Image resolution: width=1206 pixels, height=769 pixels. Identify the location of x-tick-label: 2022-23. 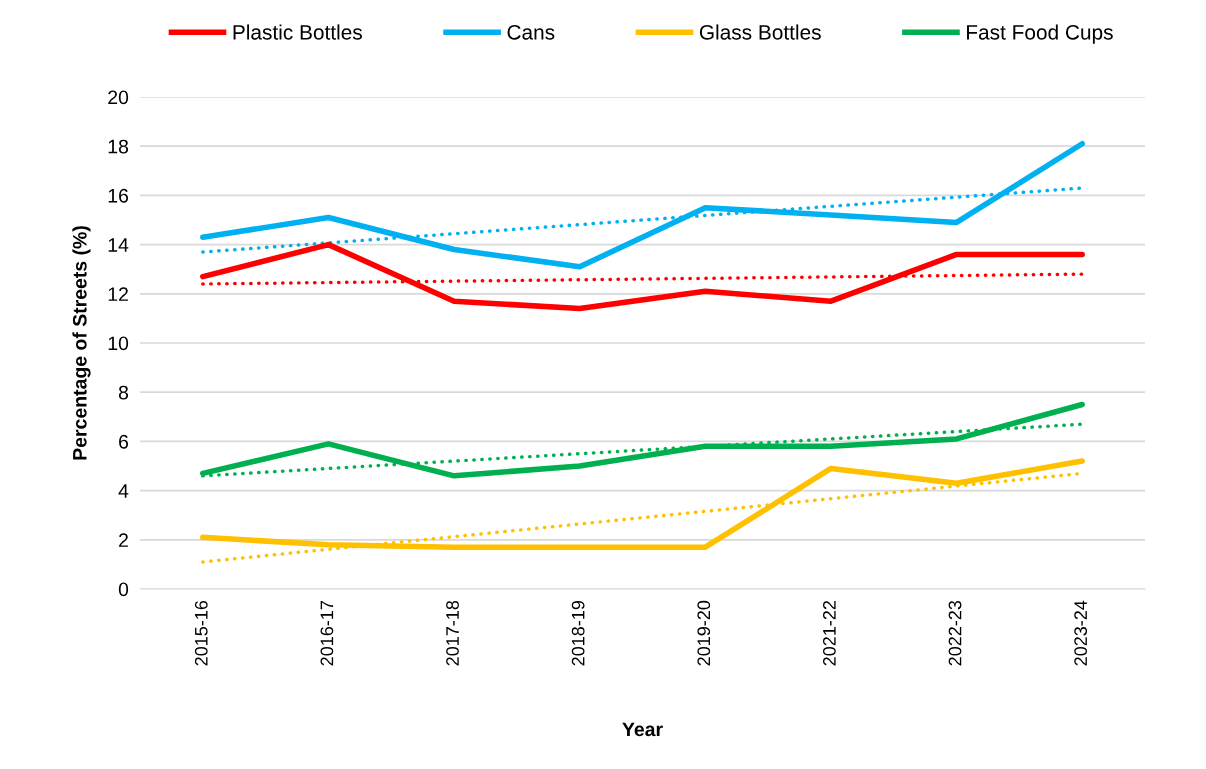
(955, 633).